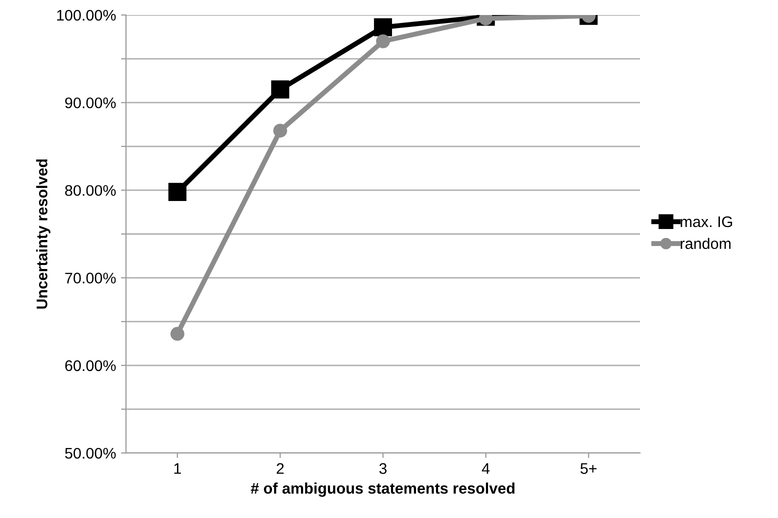 The image size is (778, 518). I want to click on y-tick-label: 100.00%, so click(86, 15).